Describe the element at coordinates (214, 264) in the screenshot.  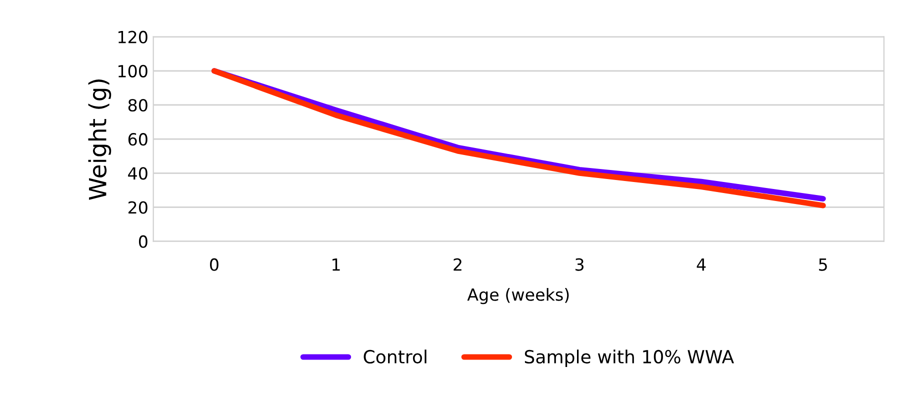
I see `x-tick-label: 0` at that location.